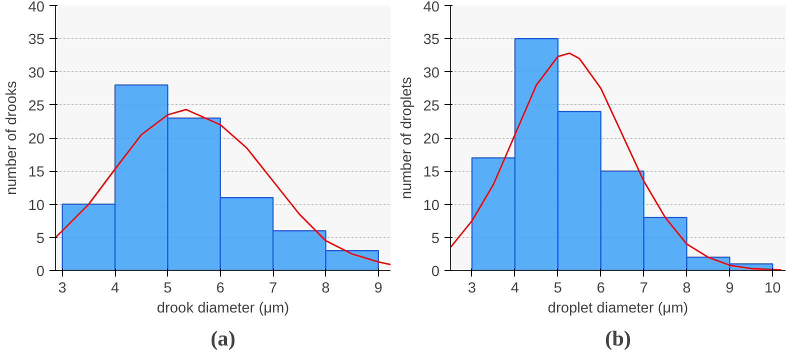 The width and height of the screenshot is (797, 363). Describe the element at coordinates (618, 338) in the screenshot. I see `text: (b)` at that location.